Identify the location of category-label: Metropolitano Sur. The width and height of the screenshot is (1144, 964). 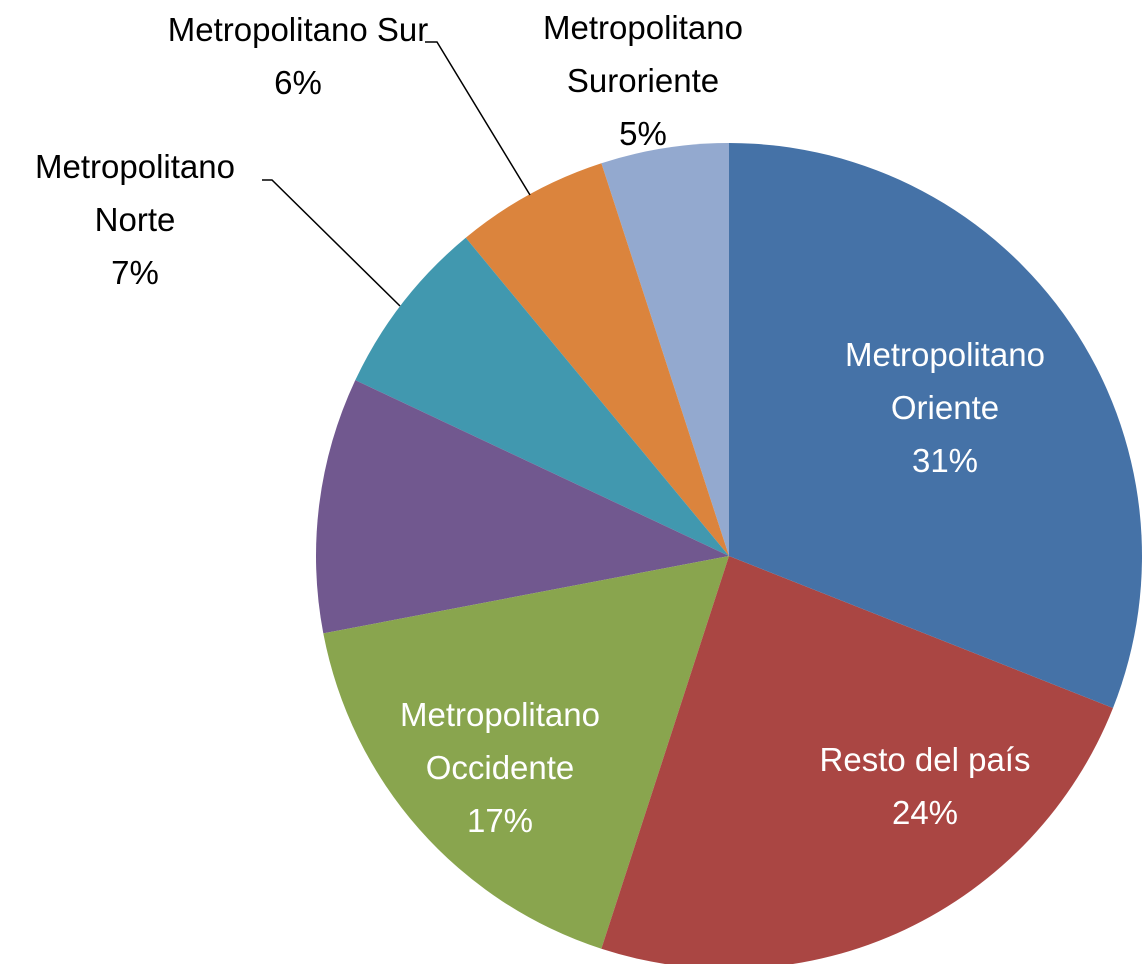
(298, 29).